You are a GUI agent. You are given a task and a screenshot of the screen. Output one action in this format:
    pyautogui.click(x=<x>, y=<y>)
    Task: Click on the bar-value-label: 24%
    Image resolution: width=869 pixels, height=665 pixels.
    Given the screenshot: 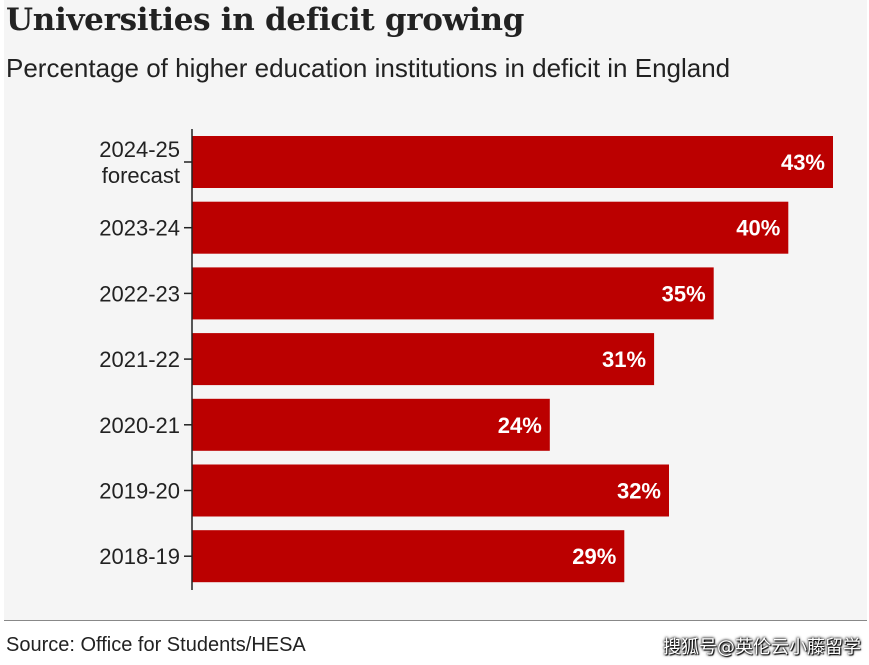 What is the action you would take?
    pyautogui.click(x=520, y=425)
    